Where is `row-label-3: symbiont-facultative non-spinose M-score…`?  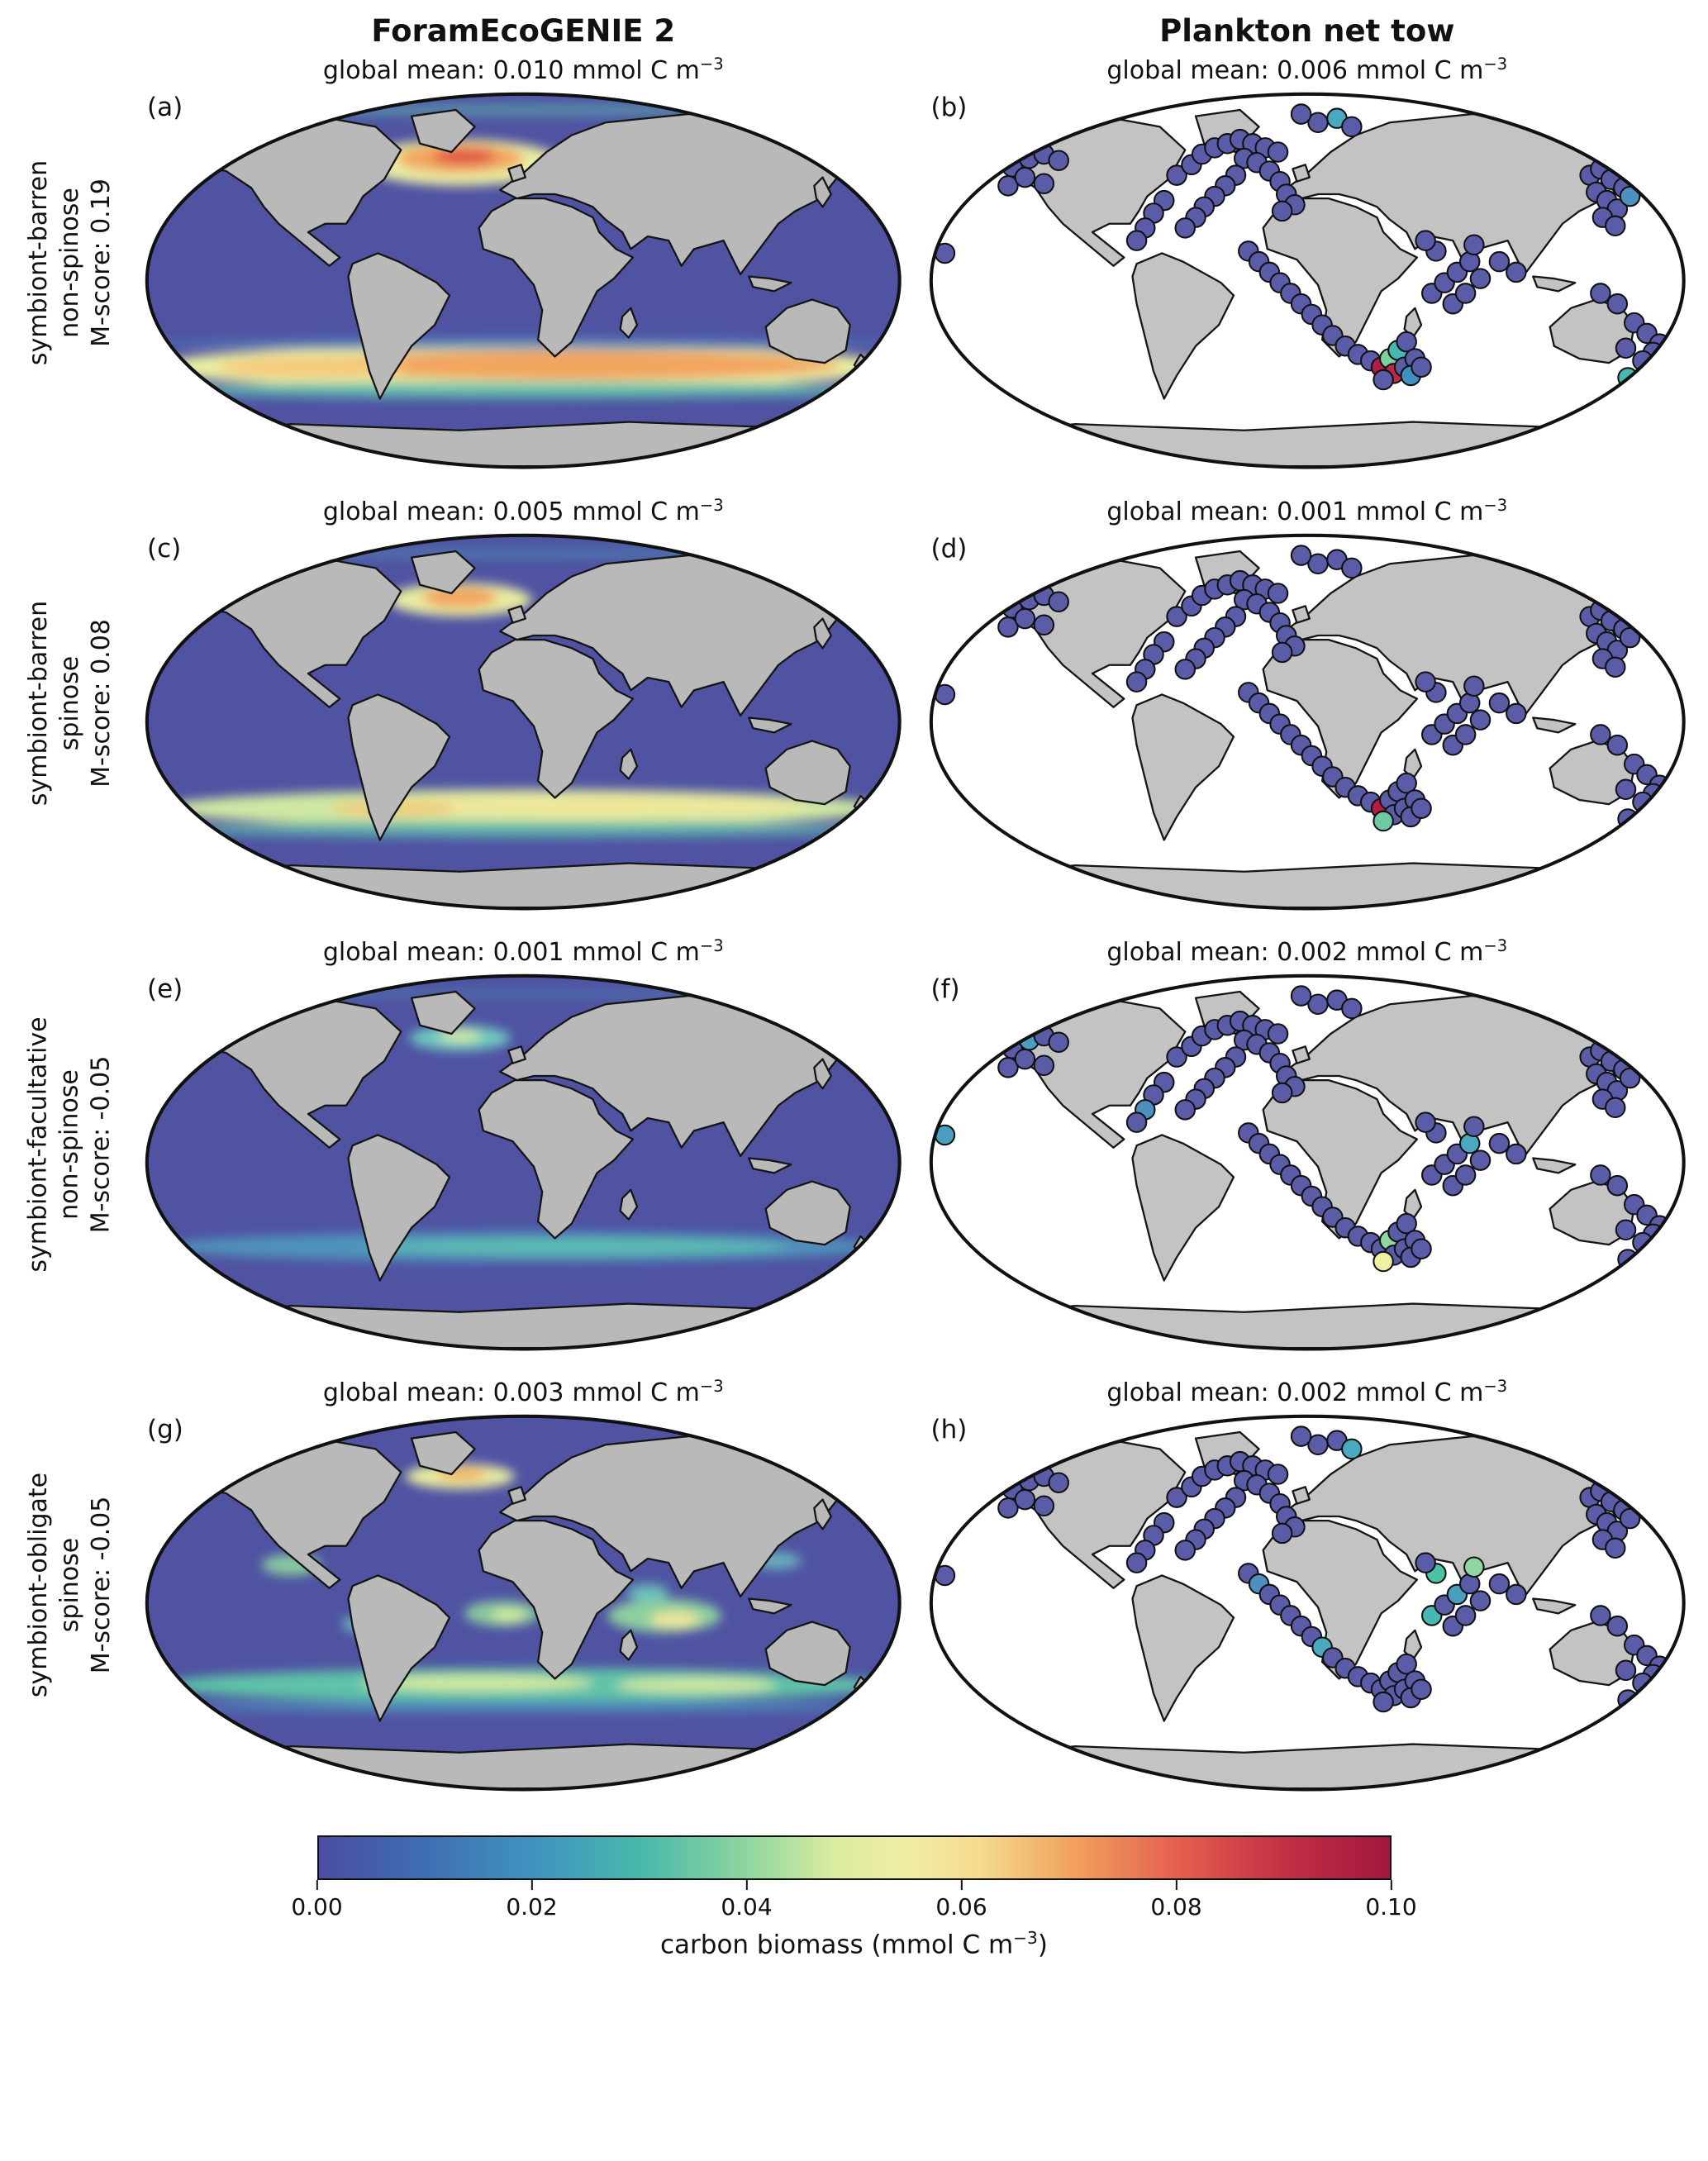
row-label-3: symbiont-facultative non-spinose M-score… is located at coordinates (70, 1144).